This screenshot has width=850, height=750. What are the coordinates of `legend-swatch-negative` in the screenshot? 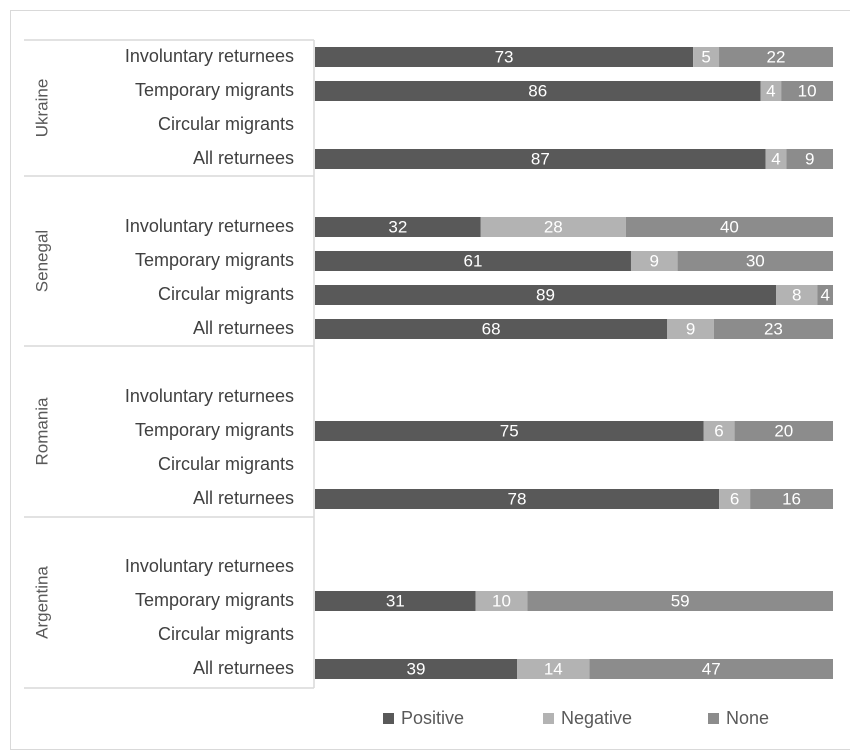 It's located at (548, 718).